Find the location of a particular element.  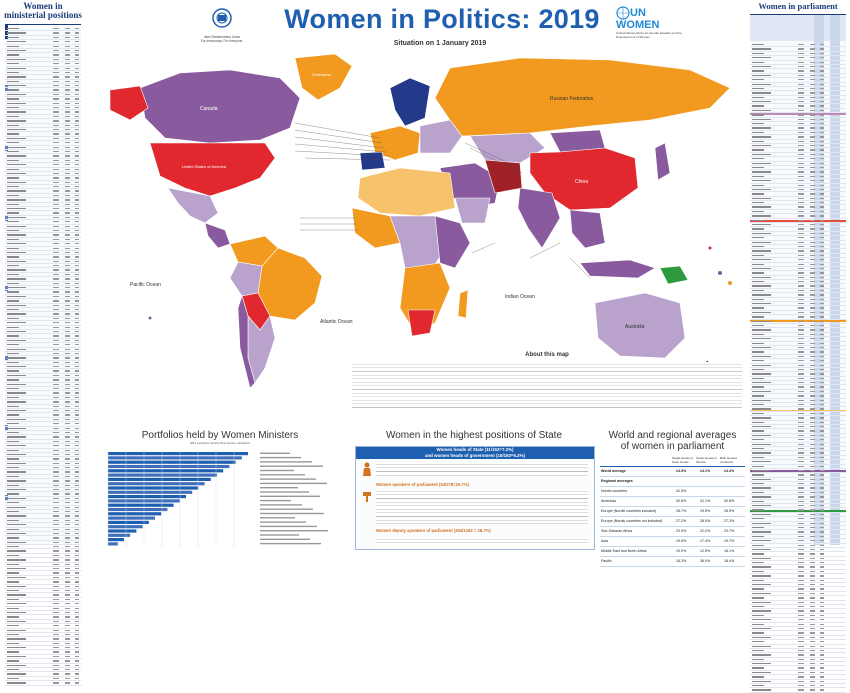

region-name: World average is located at coordinates (613, 471).